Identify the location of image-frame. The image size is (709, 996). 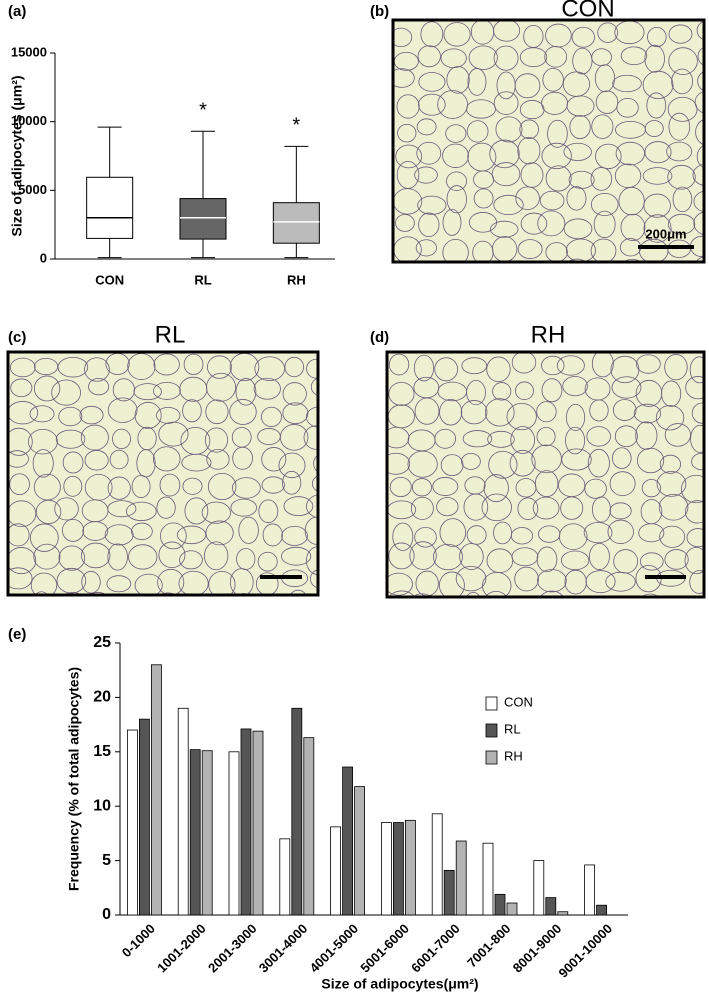
(545, 474).